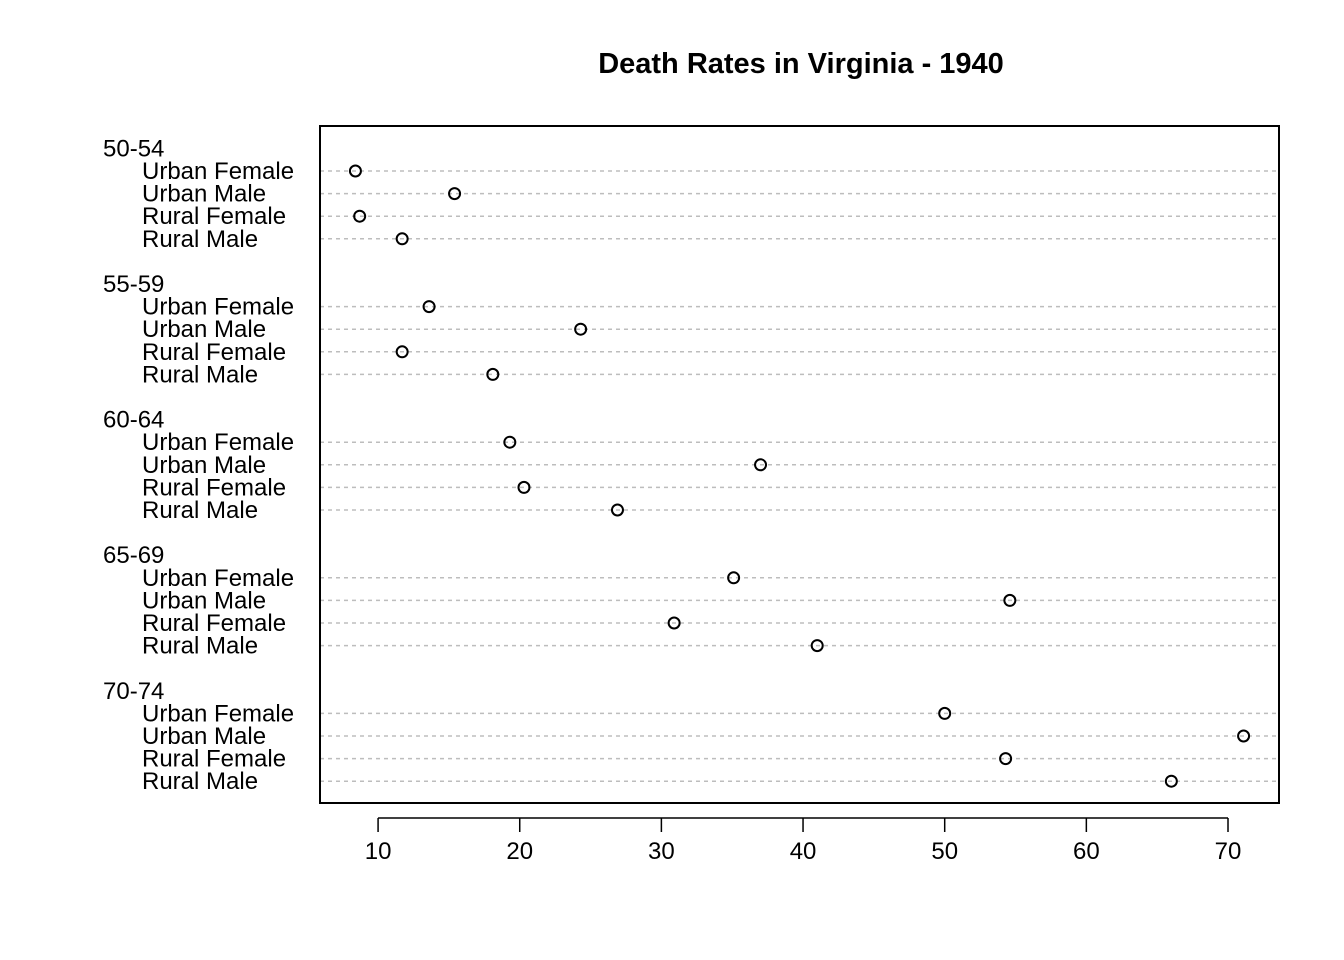 This screenshot has height=960, width=1344. I want to click on chart-title: Death Rates in Virginia - 1940, so click(801, 64).